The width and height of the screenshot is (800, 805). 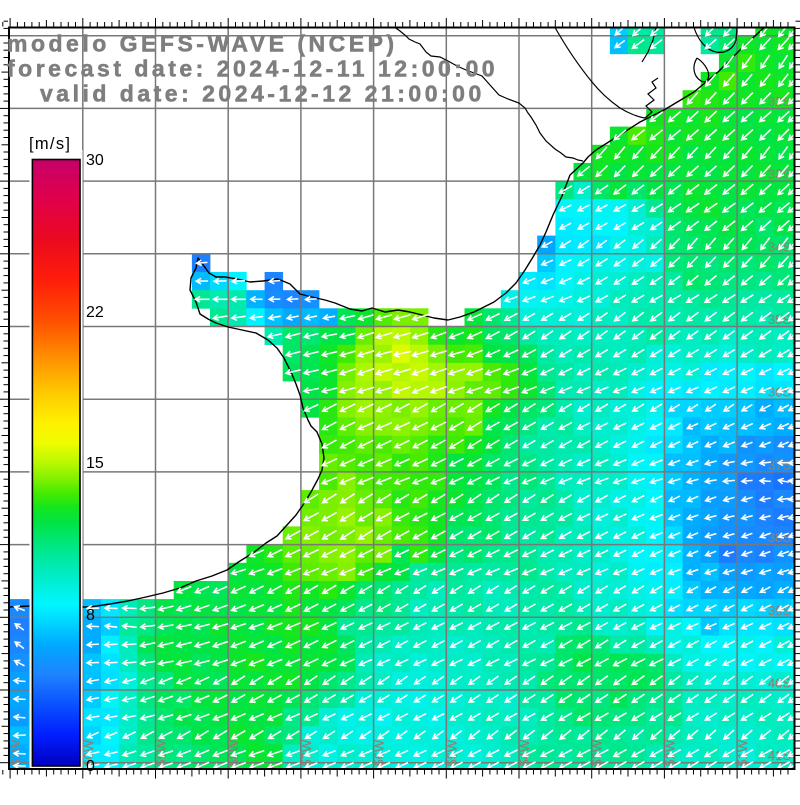 I want to click on svg-text: 51W, so click(x=742, y=752).